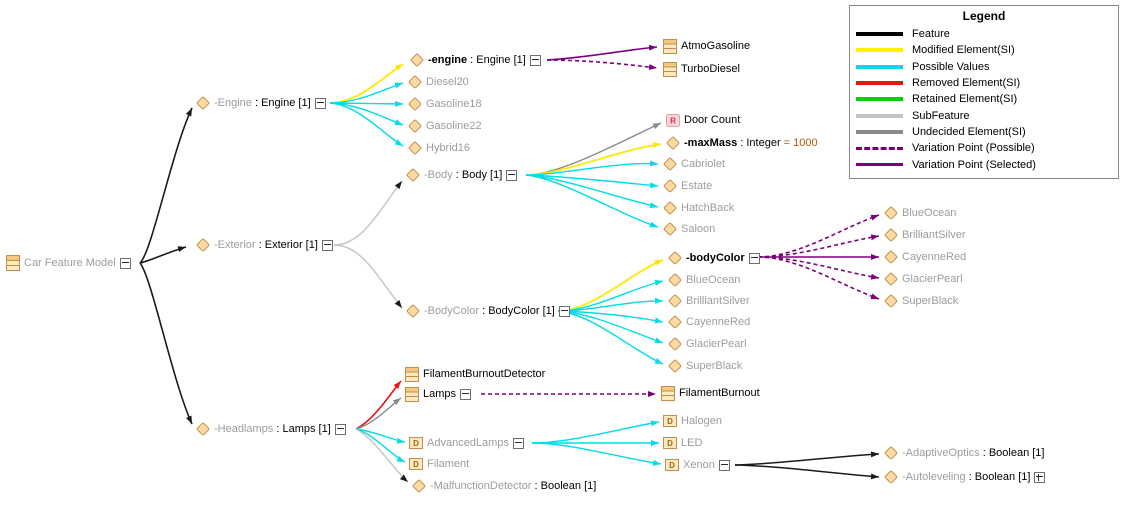 This screenshot has width=1121, height=506. Describe the element at coordinates (741, 143) in the screenshot. I see `node-maxmass: -maxMass : Integer = 1000` at that location.